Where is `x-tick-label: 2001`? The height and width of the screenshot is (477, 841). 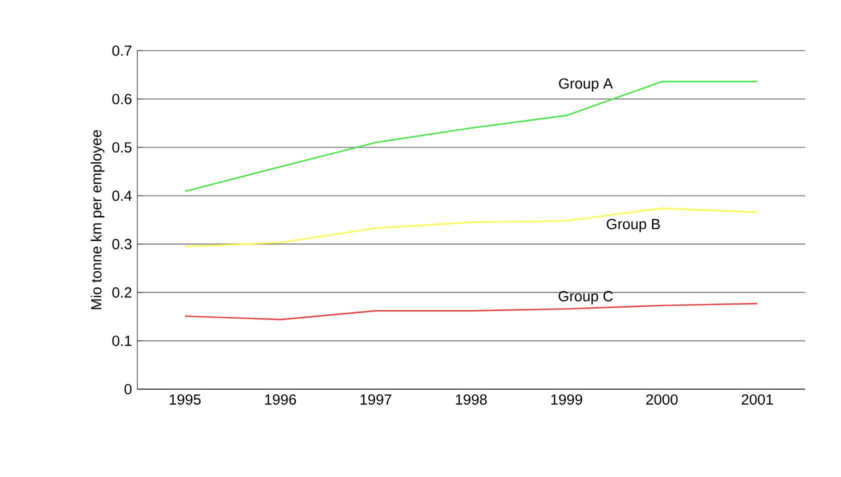 x-tick-label: 2001 is located at coordinates (757, 399).